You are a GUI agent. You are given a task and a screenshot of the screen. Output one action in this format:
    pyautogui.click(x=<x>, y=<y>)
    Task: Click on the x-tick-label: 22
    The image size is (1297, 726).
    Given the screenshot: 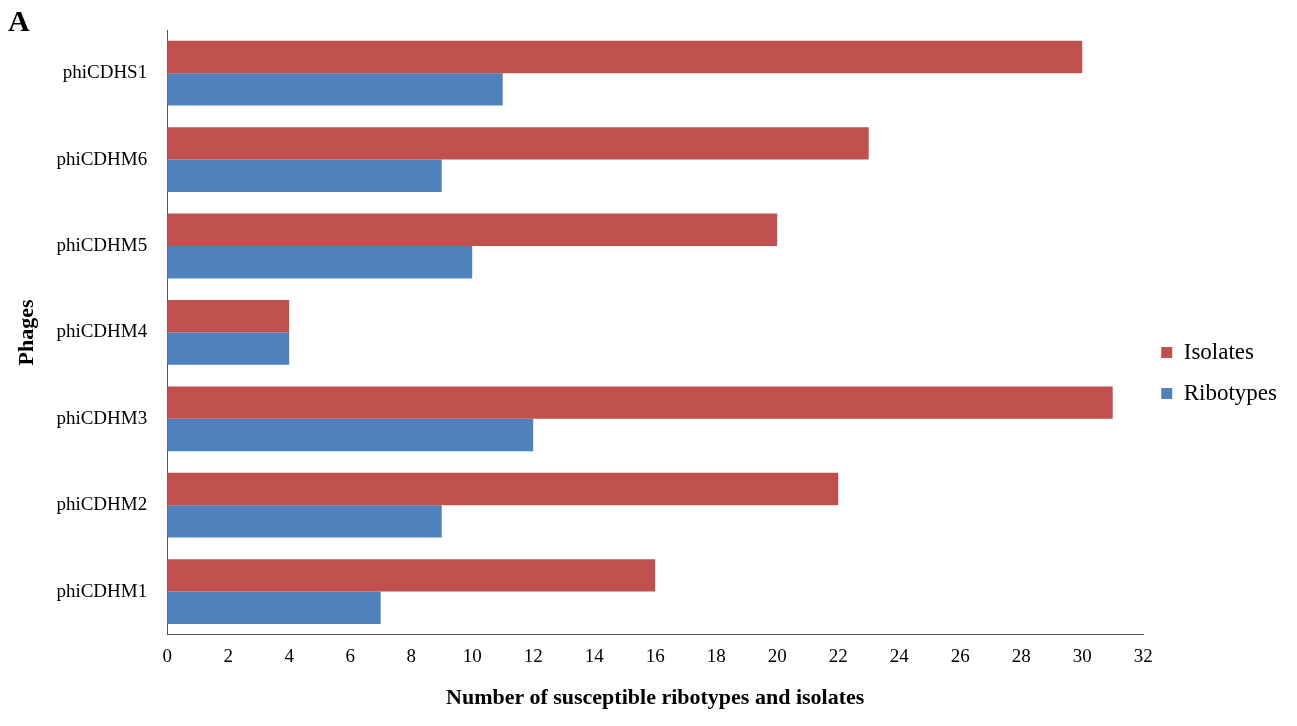 What is the action you would take?
    pyautogui.click(x=838, y=656)
    